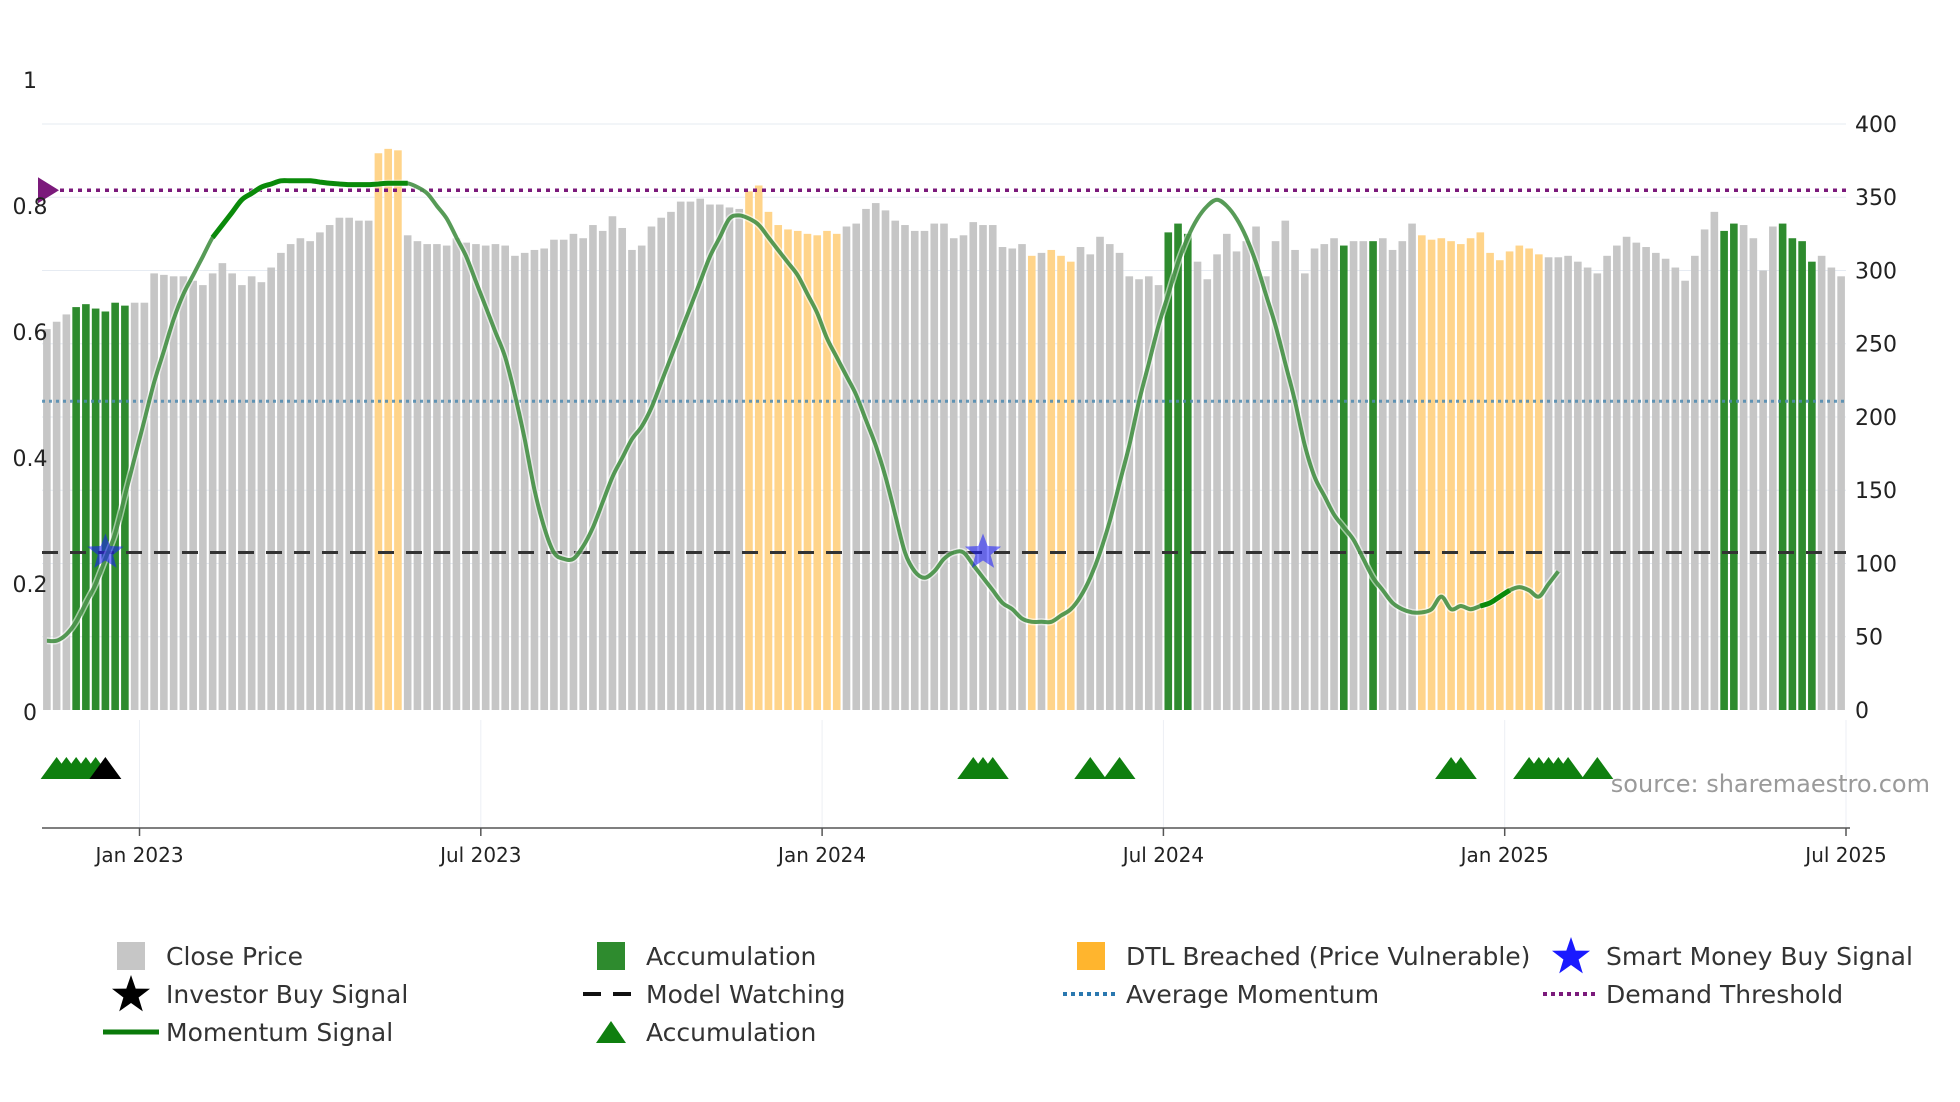  Describe the element at coordinates (30, 207) in the screenshot. I see `left-tick-label: 0.8` at that location.